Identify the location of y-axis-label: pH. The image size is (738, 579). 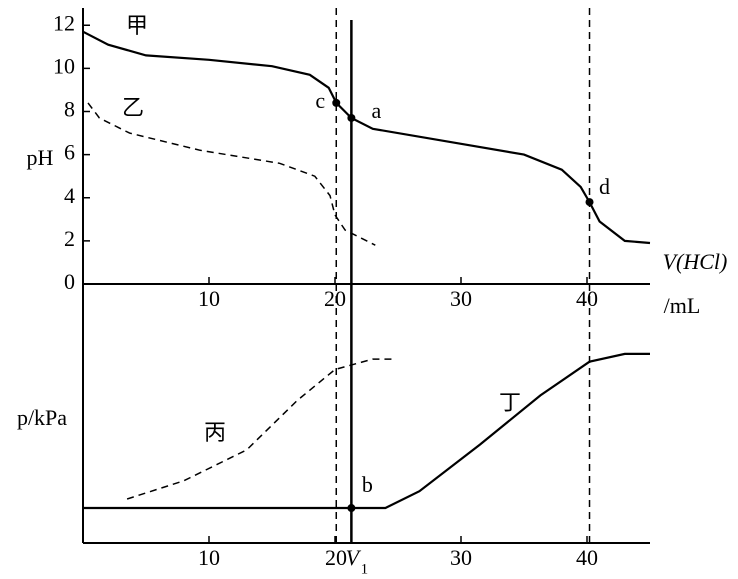
(40, 157).